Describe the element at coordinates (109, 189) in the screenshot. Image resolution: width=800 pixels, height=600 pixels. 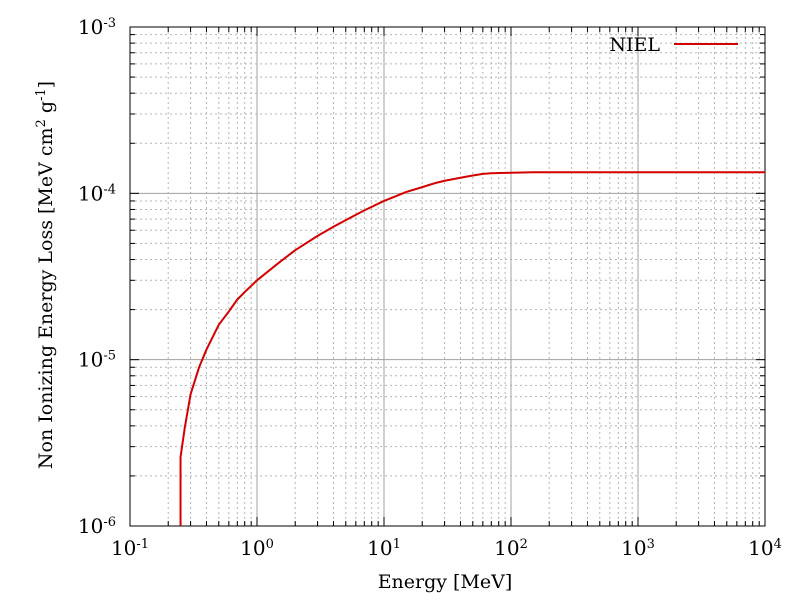
I see `y-tick-label-exp: -4` at that location.